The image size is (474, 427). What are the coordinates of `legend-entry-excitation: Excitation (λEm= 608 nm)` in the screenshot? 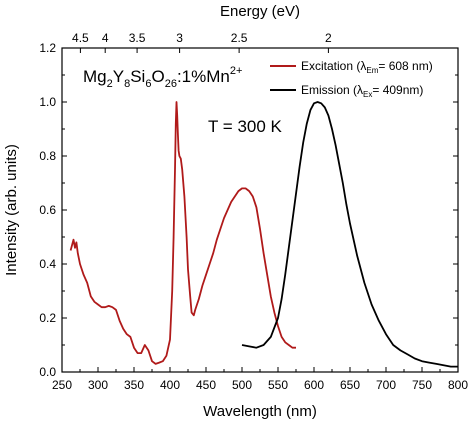 It's located at (367, 67).